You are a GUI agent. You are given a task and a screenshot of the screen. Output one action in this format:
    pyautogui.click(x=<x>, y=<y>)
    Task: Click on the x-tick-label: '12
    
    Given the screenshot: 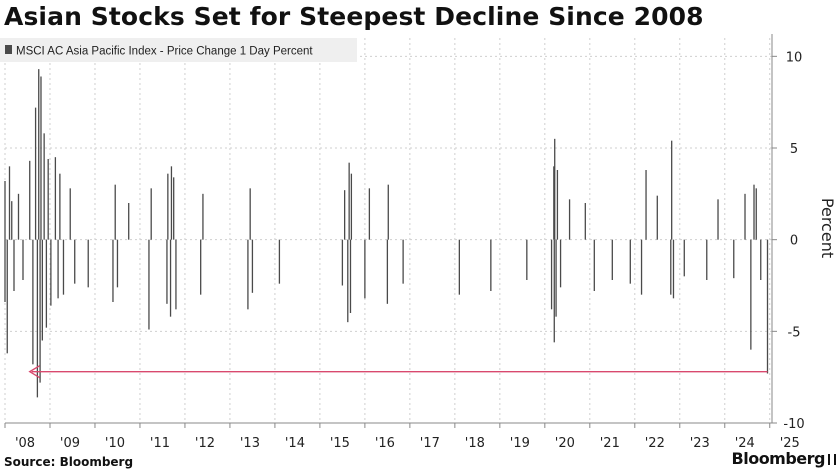 What is the action you would take?
    pyautogui.click(x=205, y=443)
    